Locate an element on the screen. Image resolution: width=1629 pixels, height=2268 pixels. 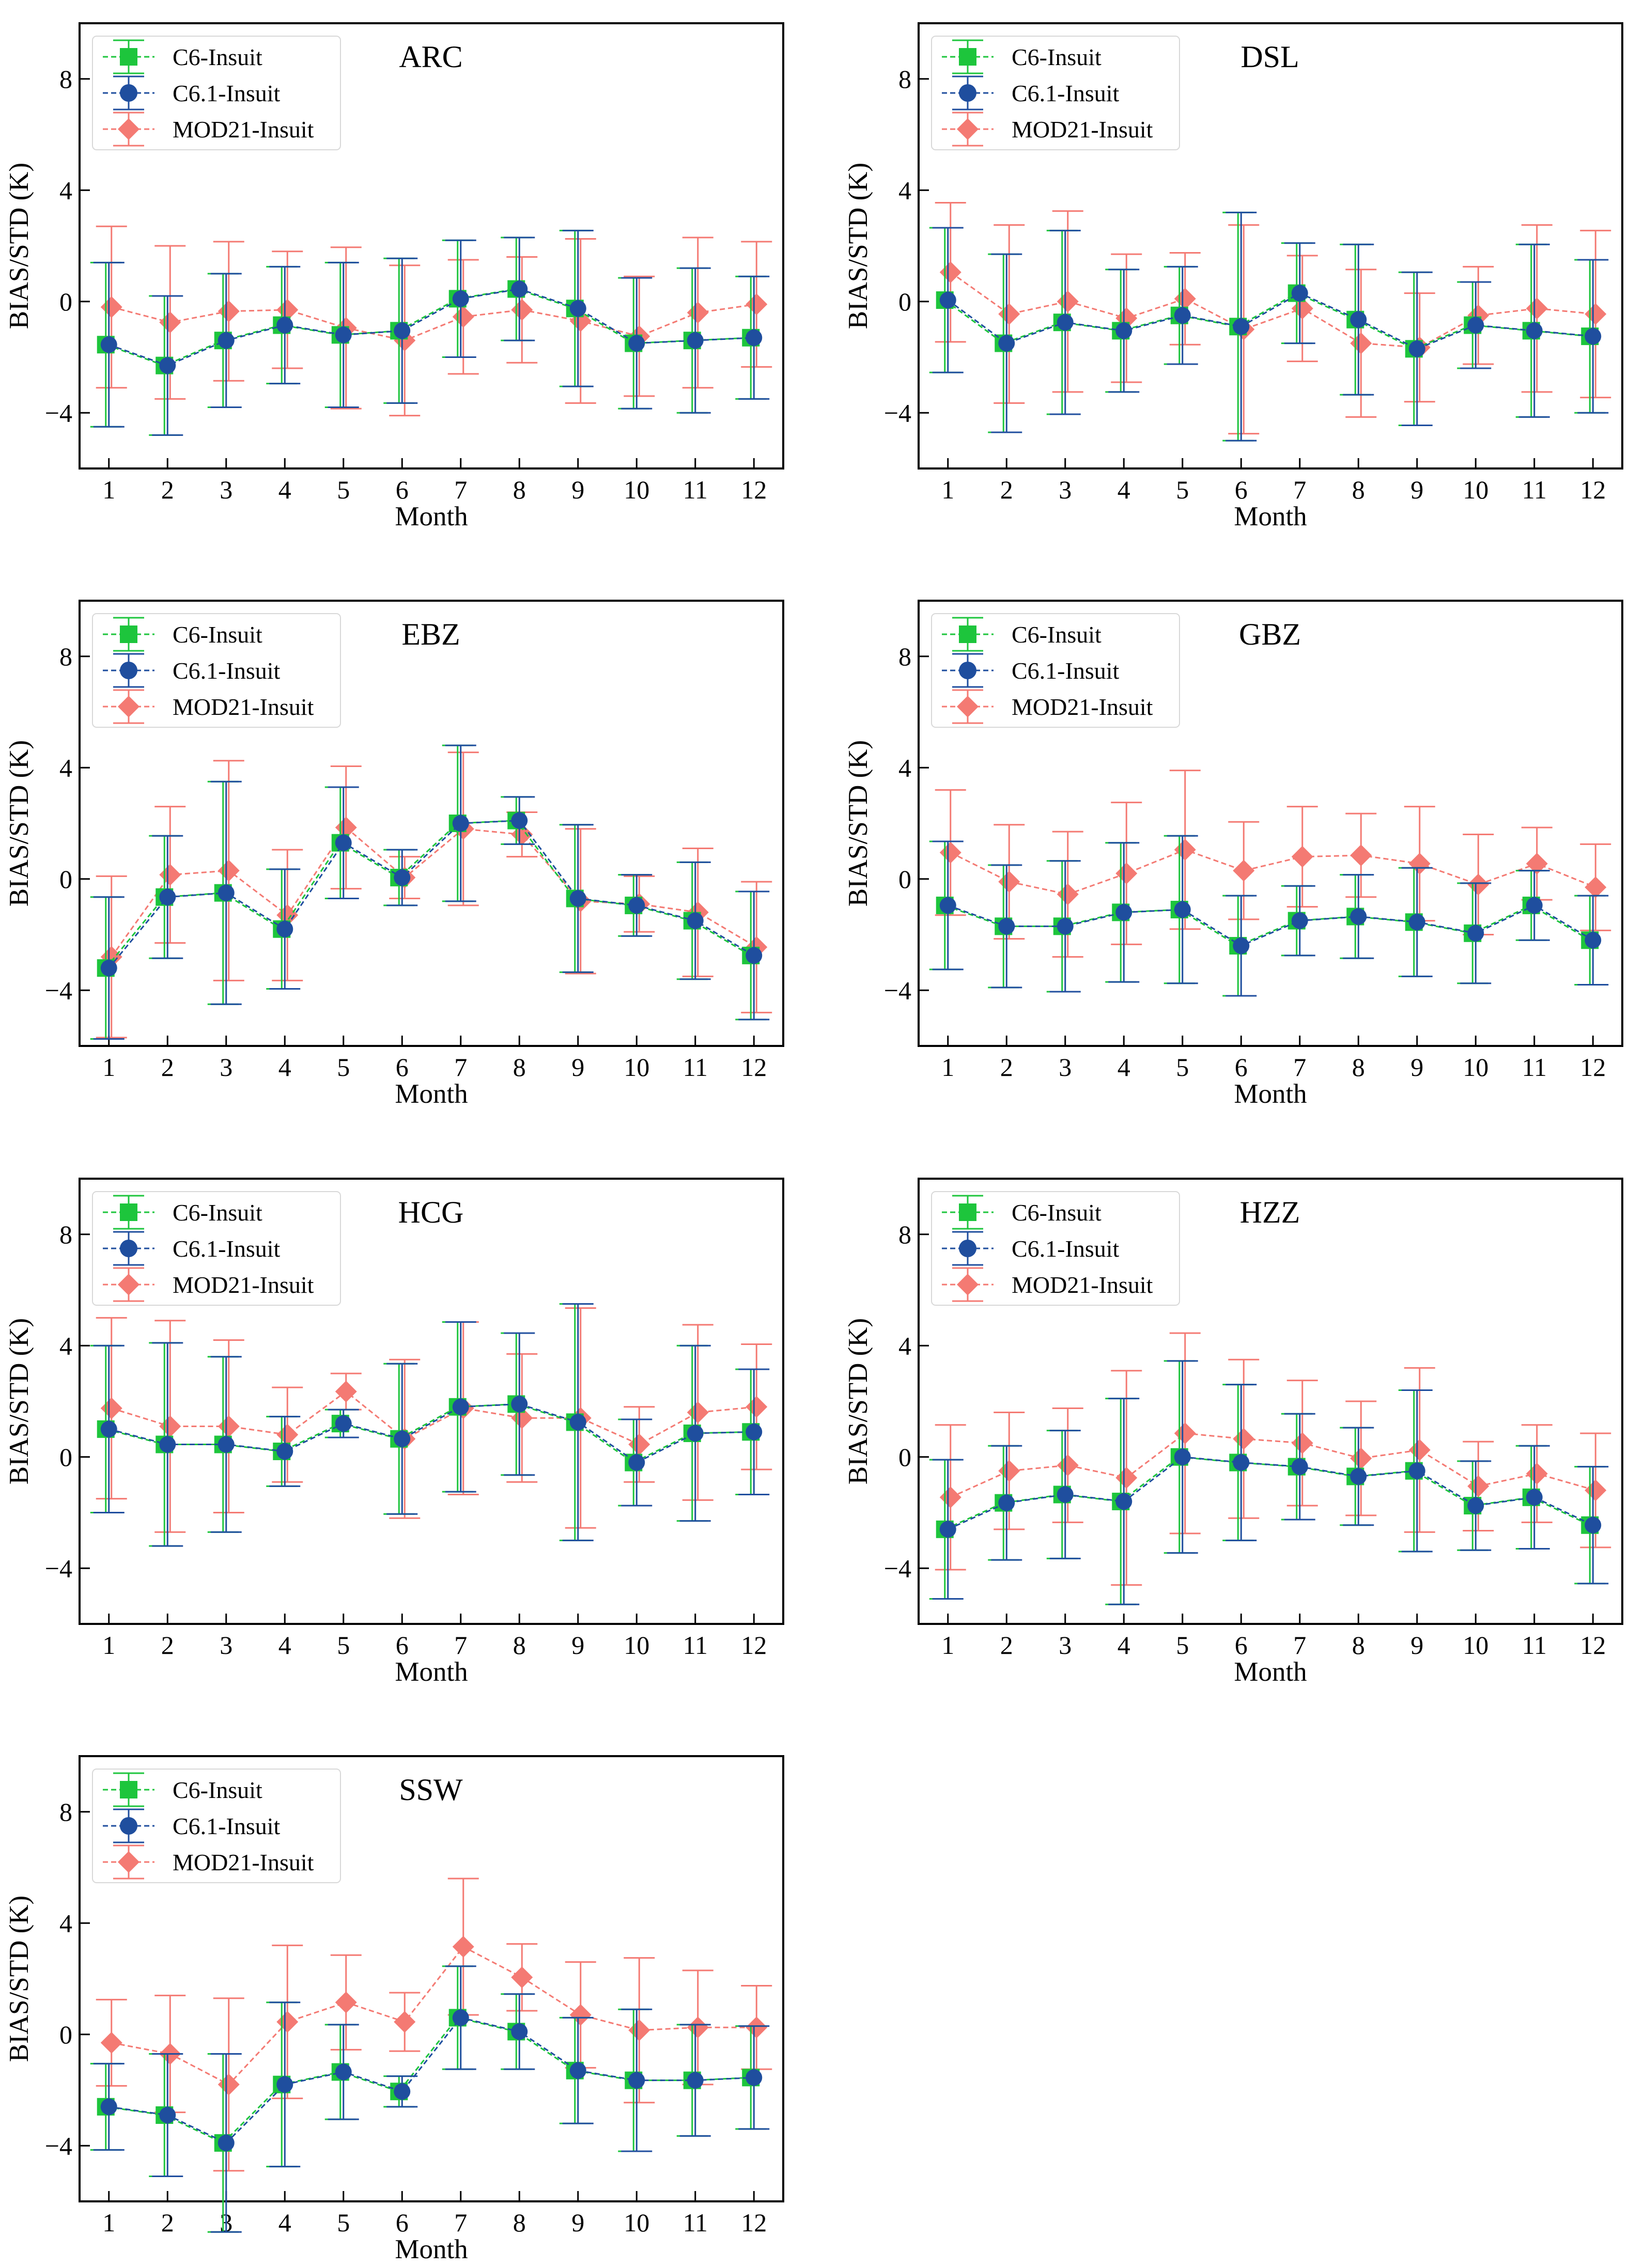
axes-frame is located at coordinates (1271, 246).